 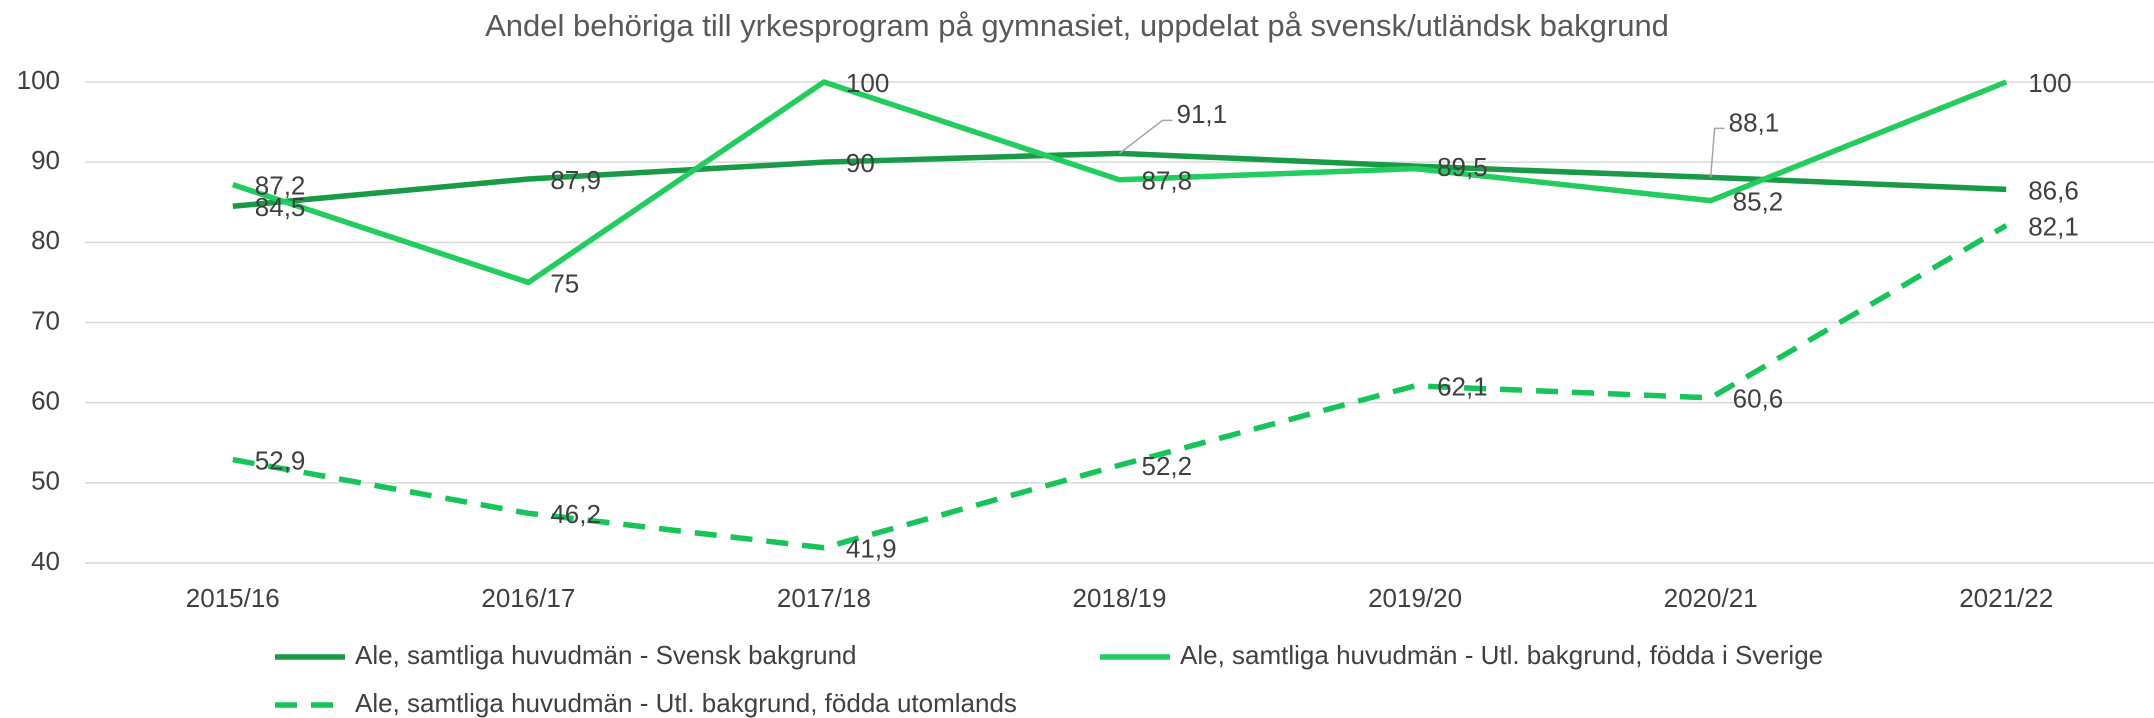 I want to click on data-label: 84,5, so click(x=280, y=207).